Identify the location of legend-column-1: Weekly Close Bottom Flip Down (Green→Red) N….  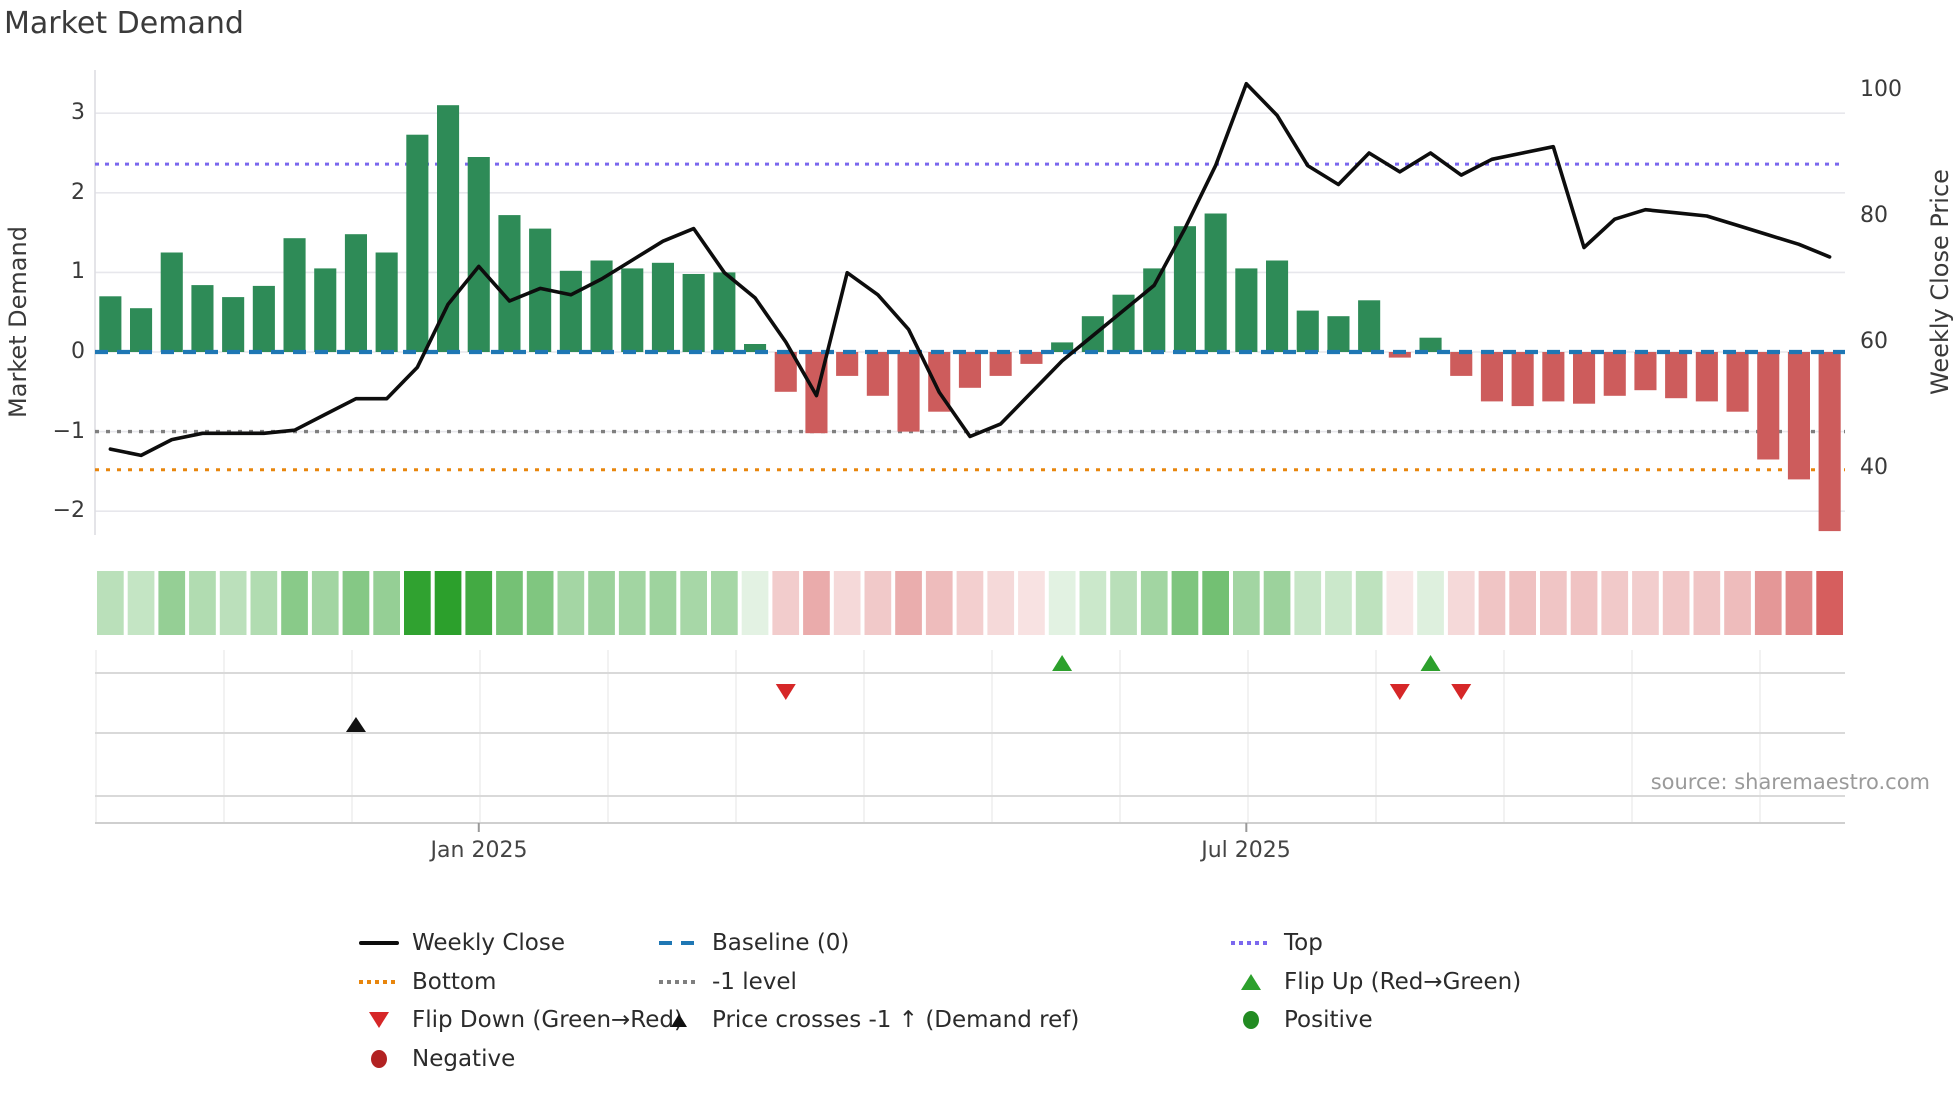
(519, 1001).